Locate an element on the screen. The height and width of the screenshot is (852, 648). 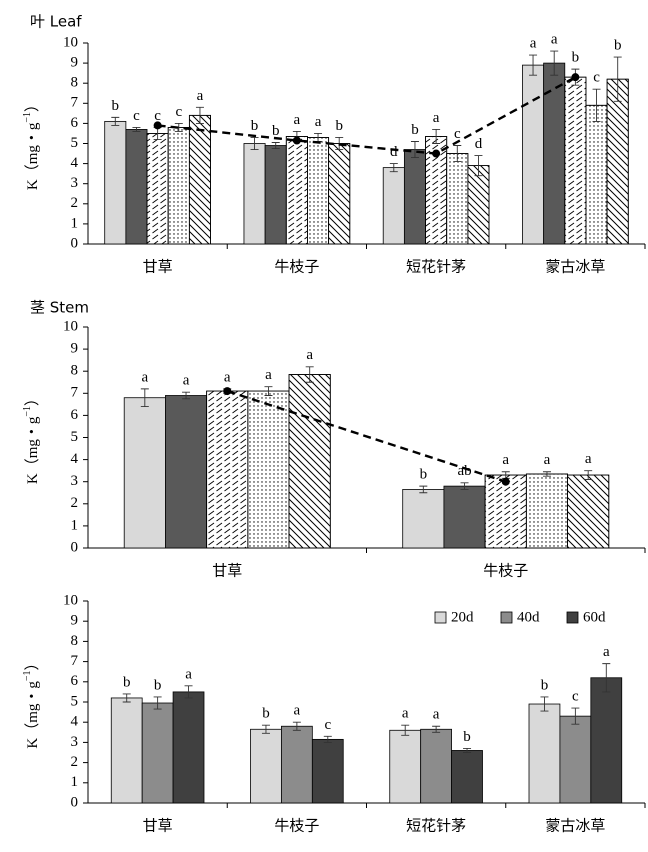
y-tick-label: 9 is located at coordinates (75, 63).